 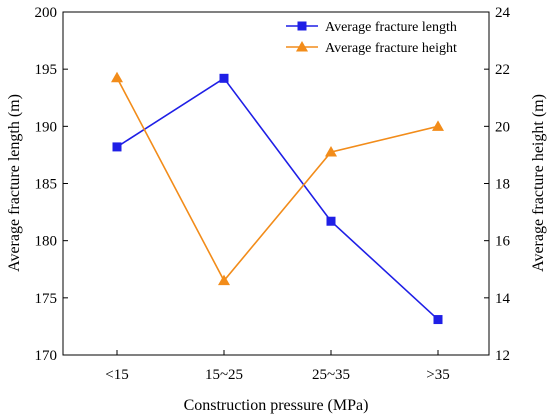 What do you see at coordinates (224, 375) in the screenshot?
I see `x-tick-label: 15~25` at bounding box center [224, 375].